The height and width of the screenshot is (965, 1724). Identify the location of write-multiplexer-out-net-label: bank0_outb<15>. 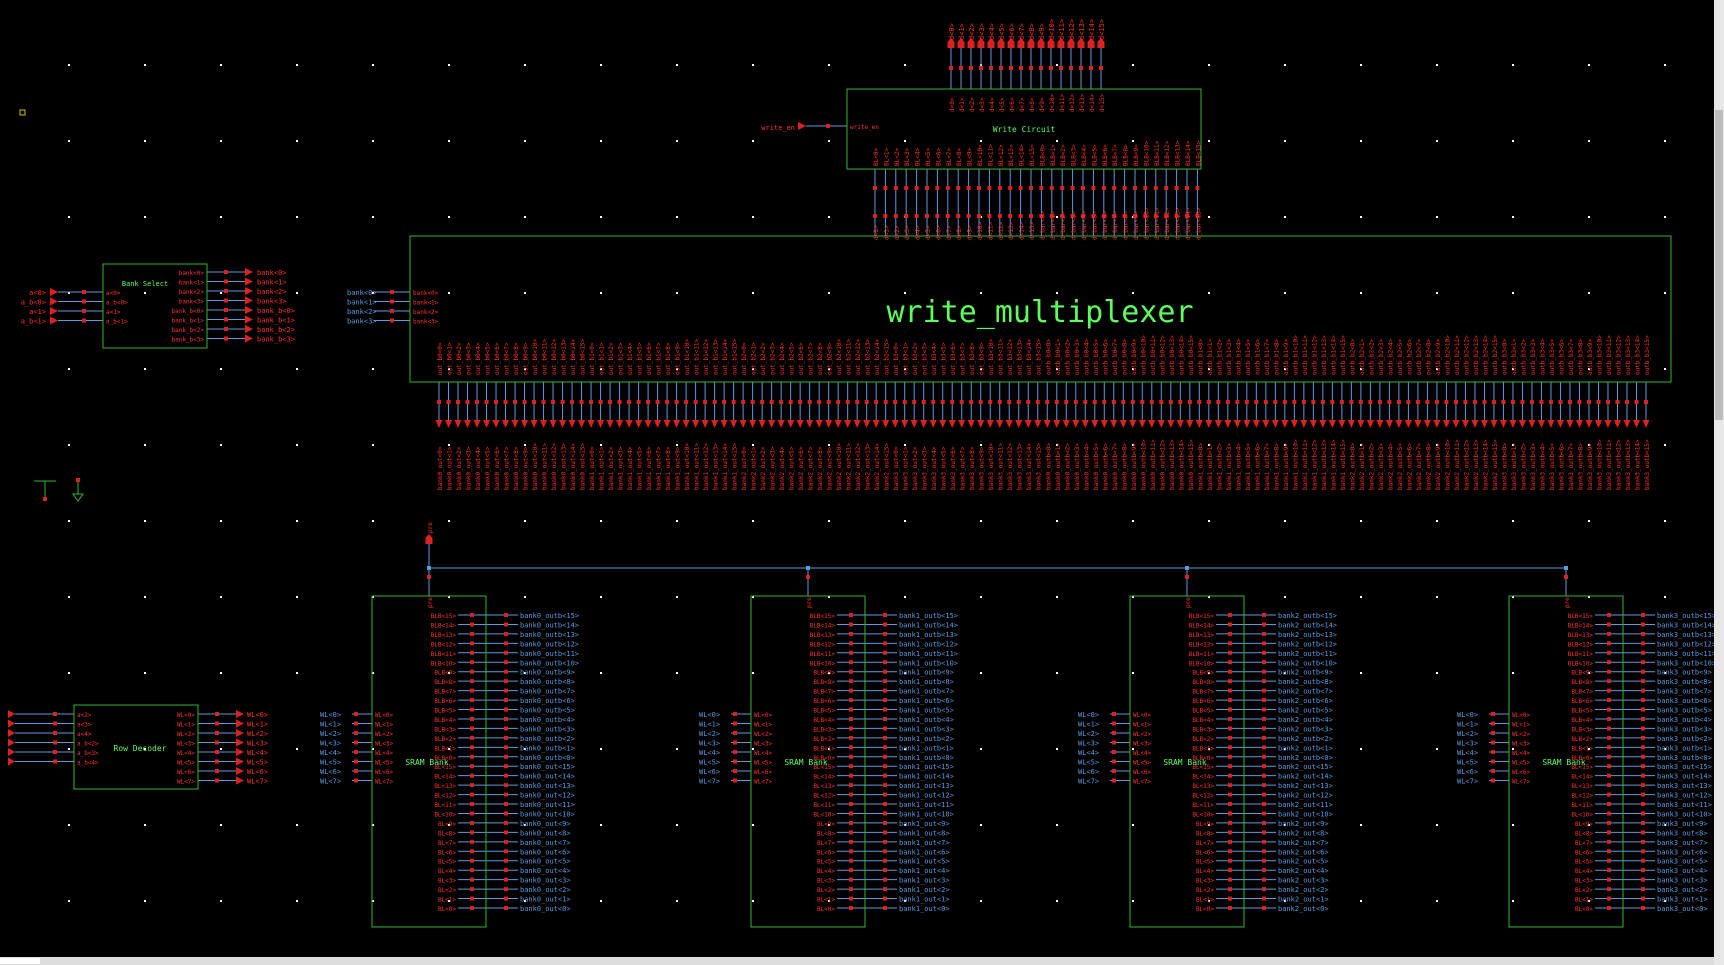
(1191, 464).